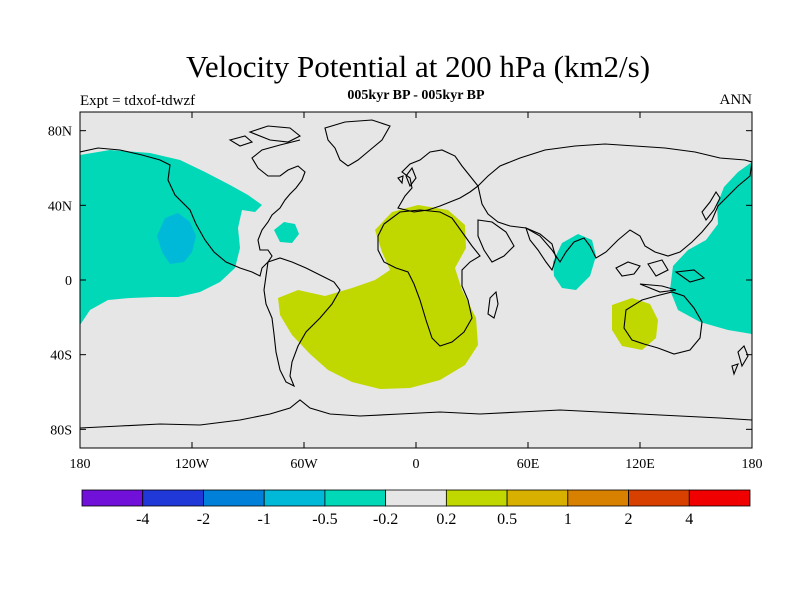 The height and width of the screenshot is (600, 800). Describe the element at coordinates (446, 519) in the screenshot. I see `colorbar-label: 0.2` at that location.